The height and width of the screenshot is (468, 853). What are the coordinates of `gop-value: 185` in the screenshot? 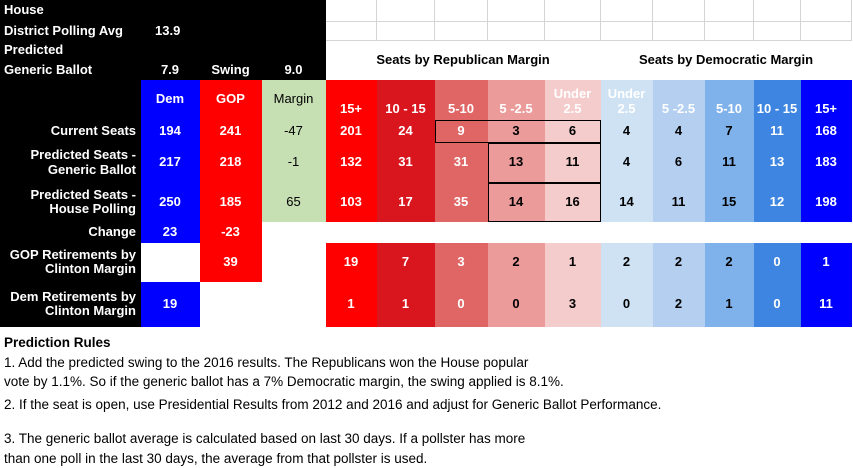 It's located at (231, 202).